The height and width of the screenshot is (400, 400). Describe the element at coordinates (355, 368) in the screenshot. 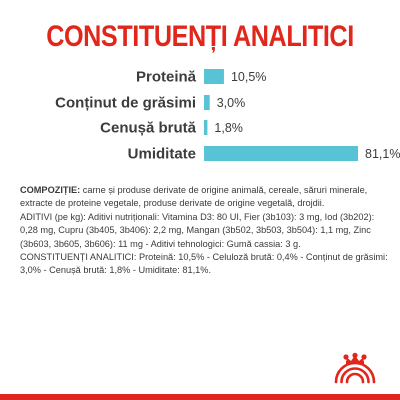

I see `royal-canin-crown-icon` at that location.